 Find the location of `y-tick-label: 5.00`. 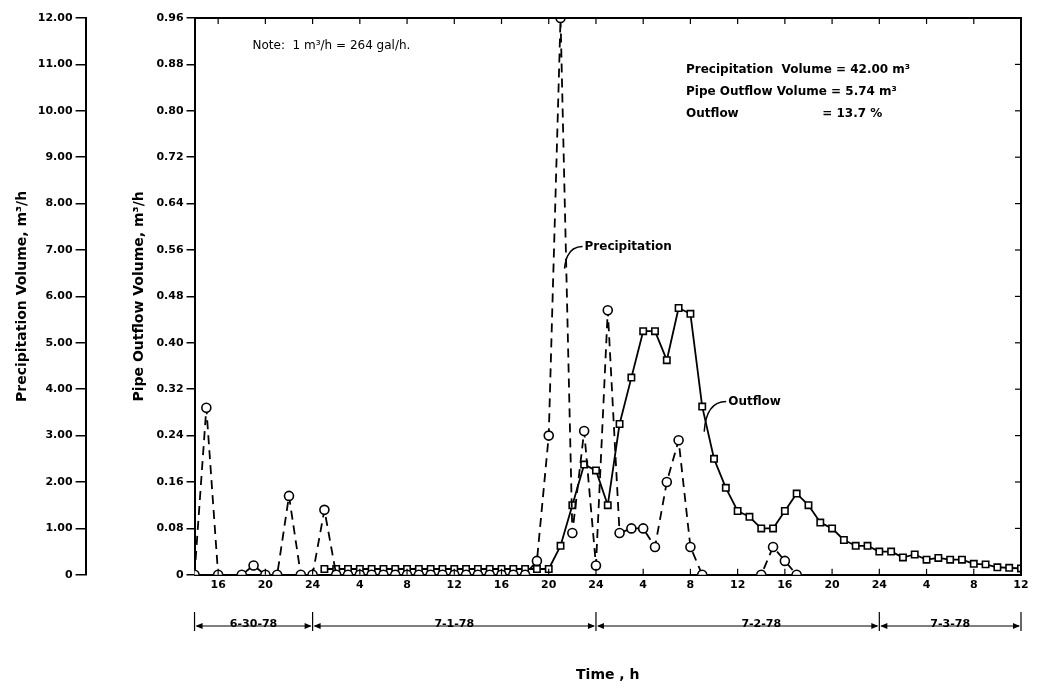

y-tick-label: 5.00 is located at coordinates (59, 342).